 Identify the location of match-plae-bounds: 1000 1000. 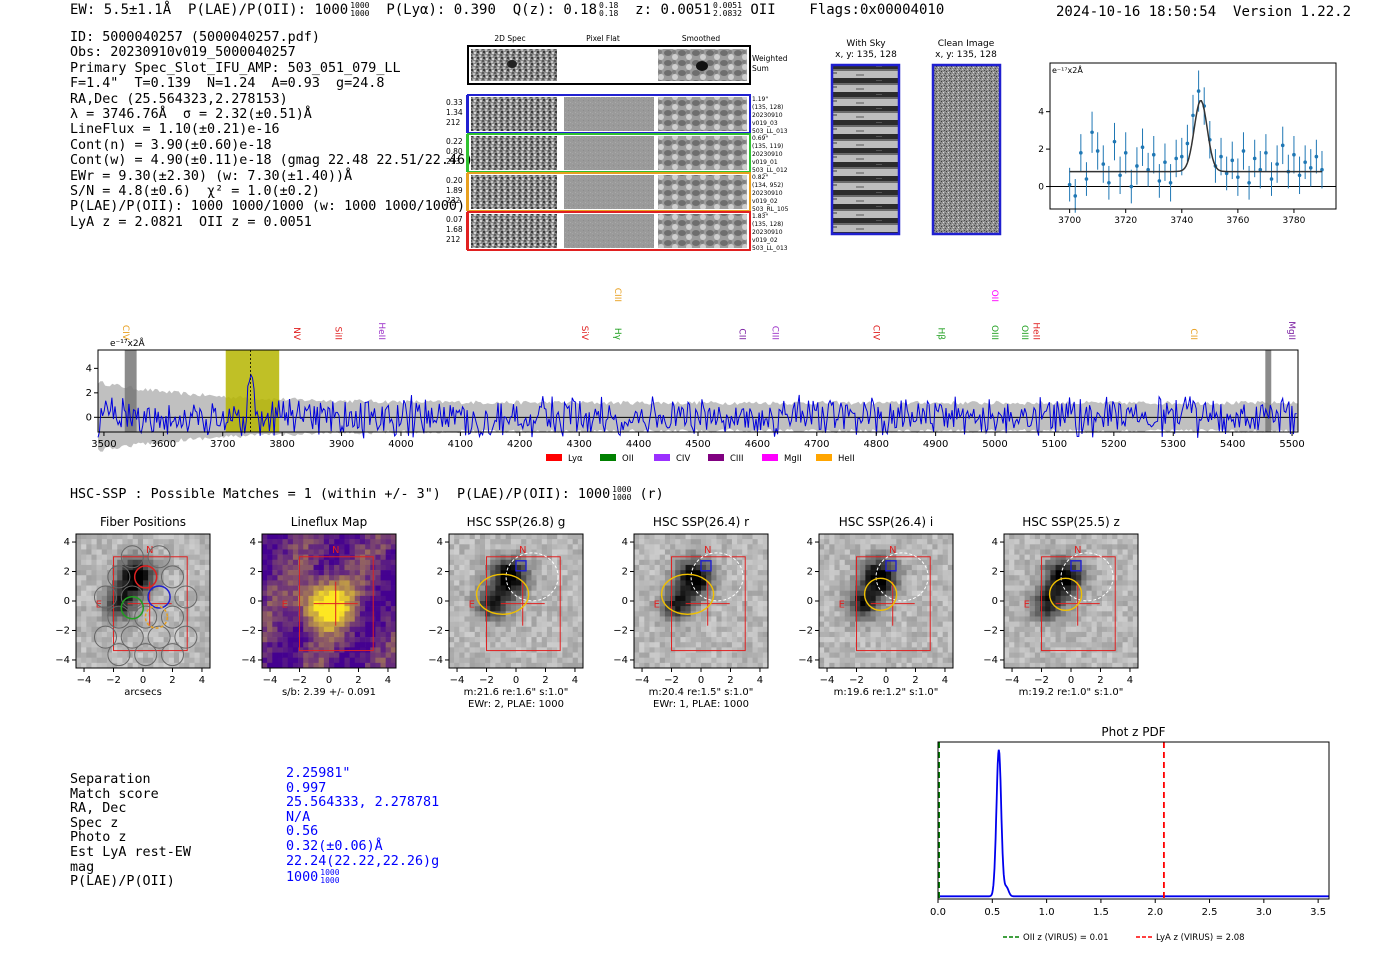
(330, 877).